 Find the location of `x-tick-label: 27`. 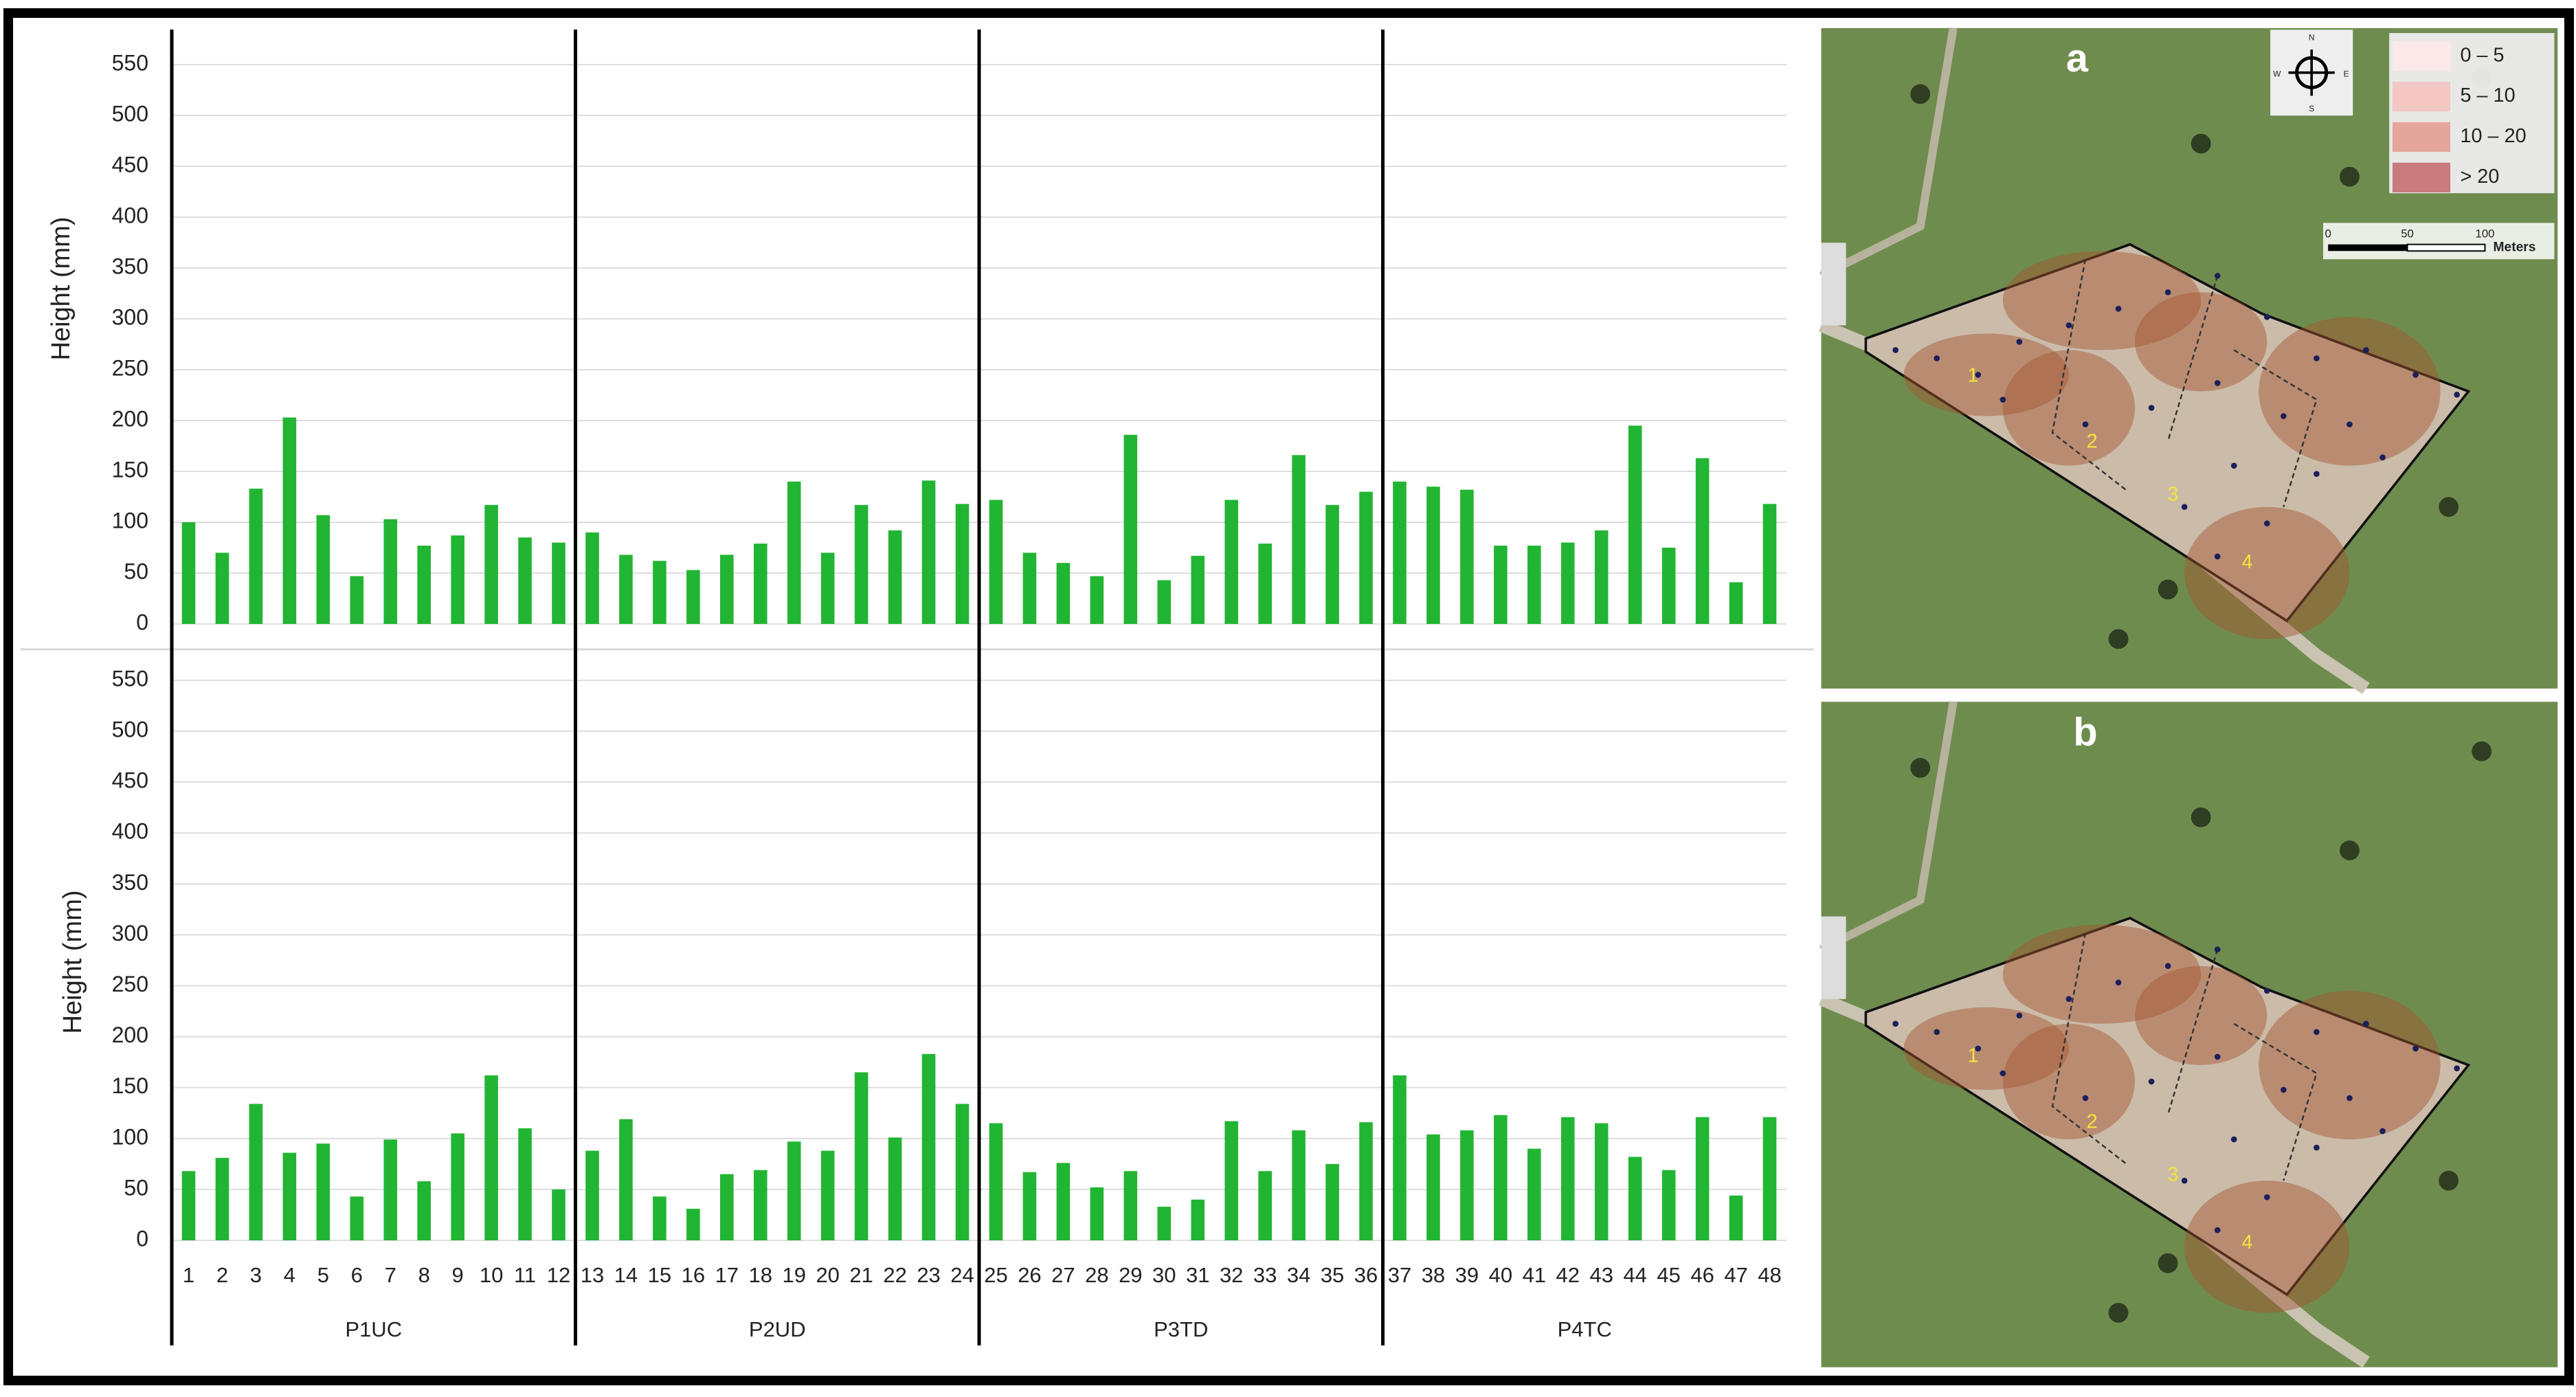

x-tick-label: 27 is located at coordinates (1063, 1275).